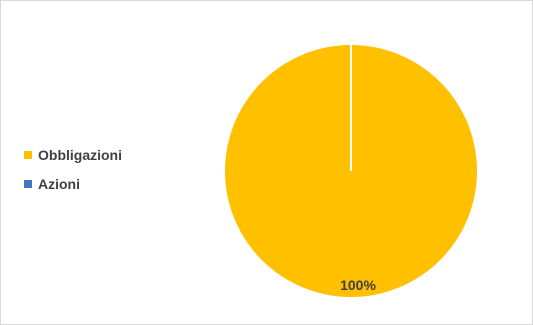 This screenshot has width=533, height=325. What do you see at coordinates (59, 184) in the screenshot?
I see `legend-label-azioni: Azioni` at bounding box center [59, 184].